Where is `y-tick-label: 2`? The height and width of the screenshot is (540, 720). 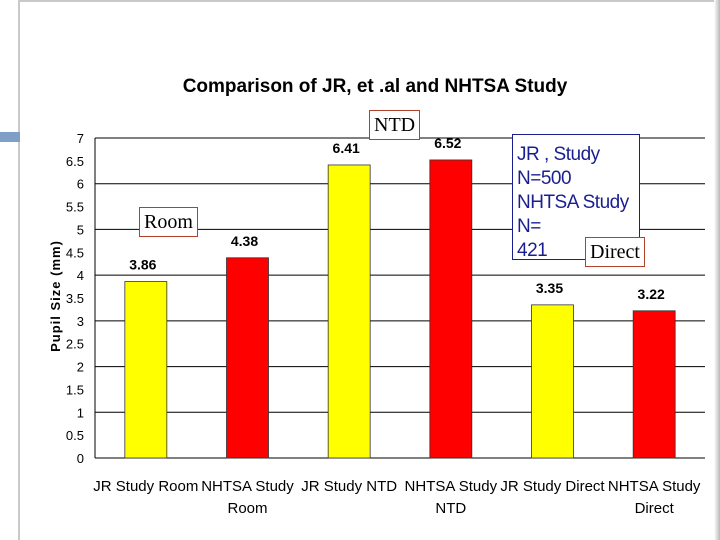 y-tick-label: 2 is located at coordinates (80, 367).